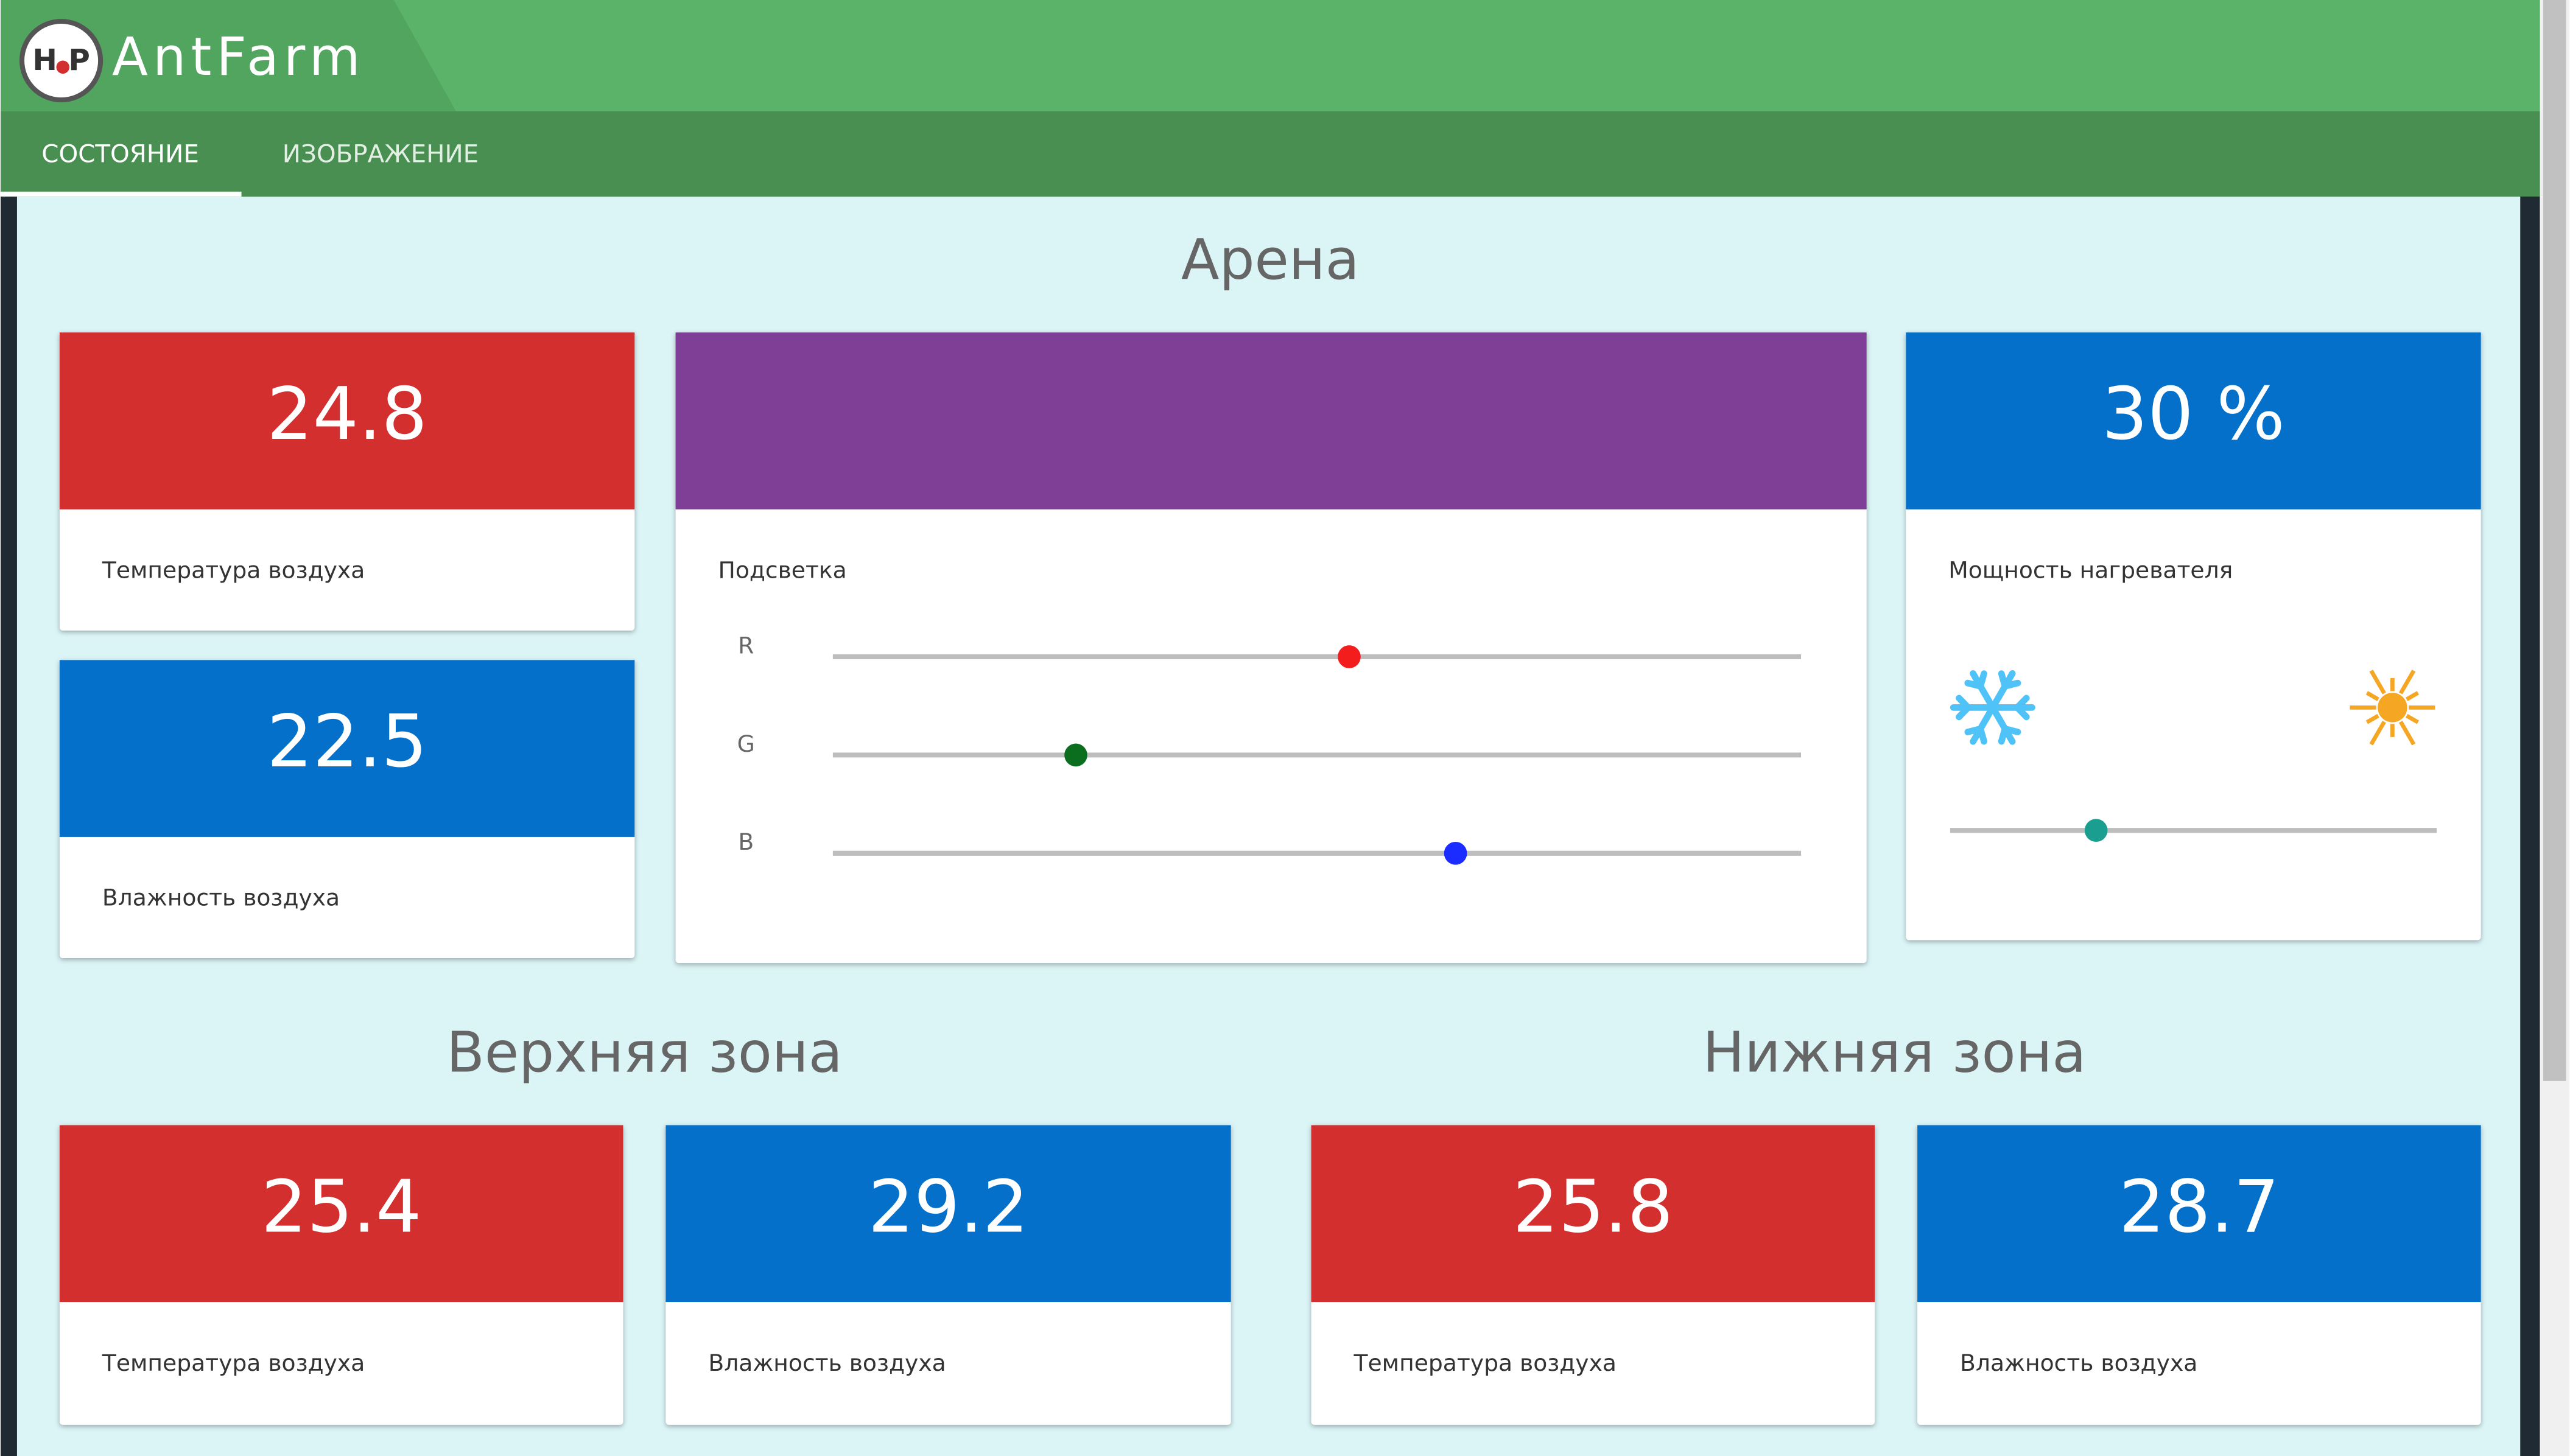 The height and width of the screenshot is (1456, 2570). Describe the element at coordinates (948, 1206) in the screenshot. I see `card-value: 29.2` at that location.